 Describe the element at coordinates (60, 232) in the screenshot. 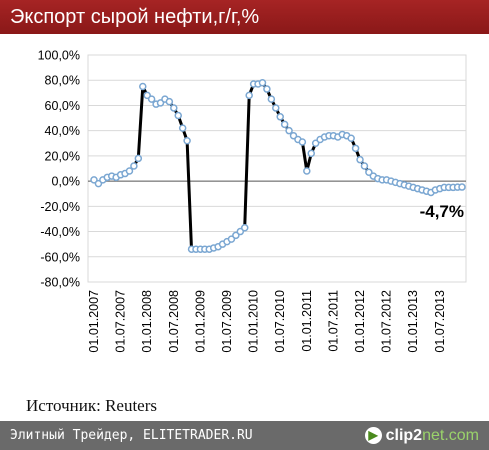

I see `y-tick-label: -40,0%` at that location.